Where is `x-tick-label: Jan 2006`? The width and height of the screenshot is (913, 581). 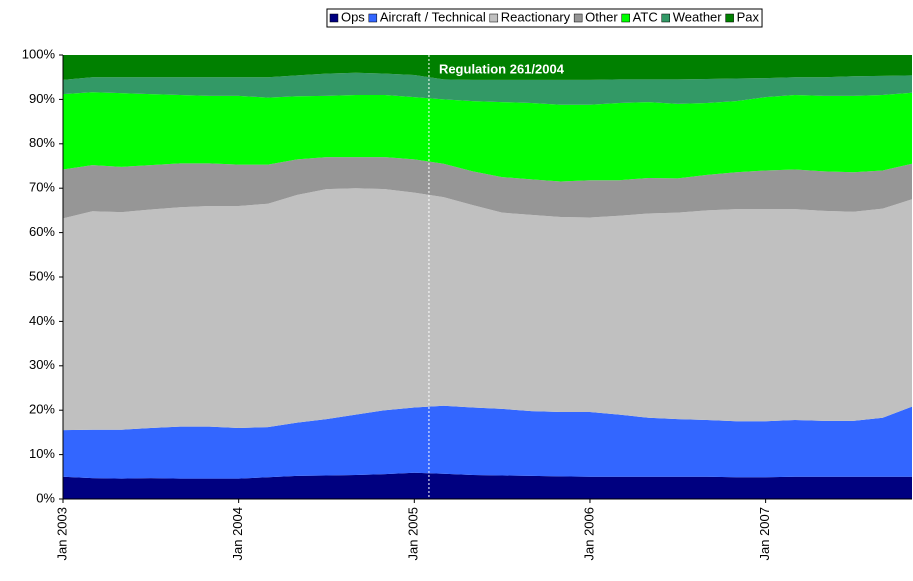 x-tick-label: Jan 2006 is located at coordinates (588, 534).